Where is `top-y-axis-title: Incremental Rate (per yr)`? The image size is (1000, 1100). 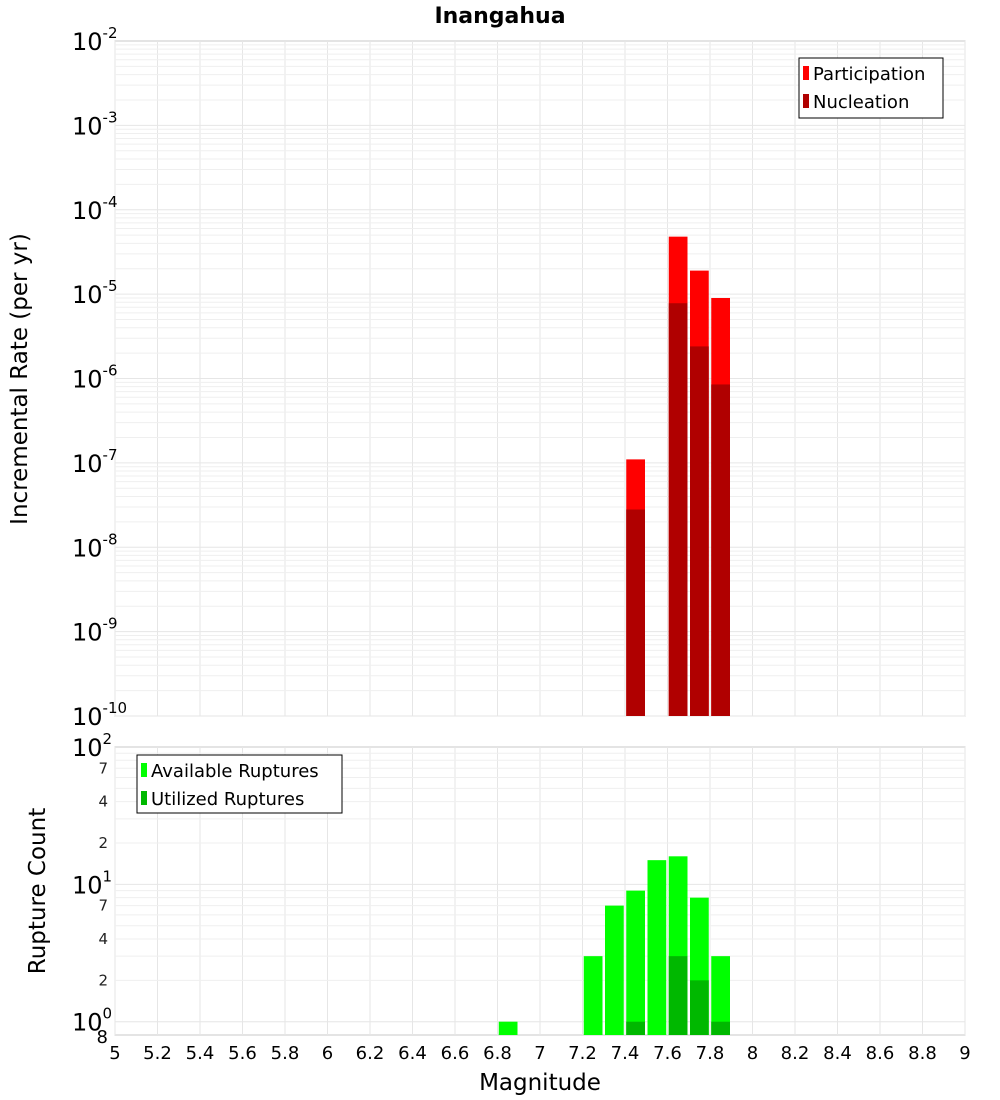 top-y-axis-title: Incremental Rate (per yr) is located at coordinates (20, 379).